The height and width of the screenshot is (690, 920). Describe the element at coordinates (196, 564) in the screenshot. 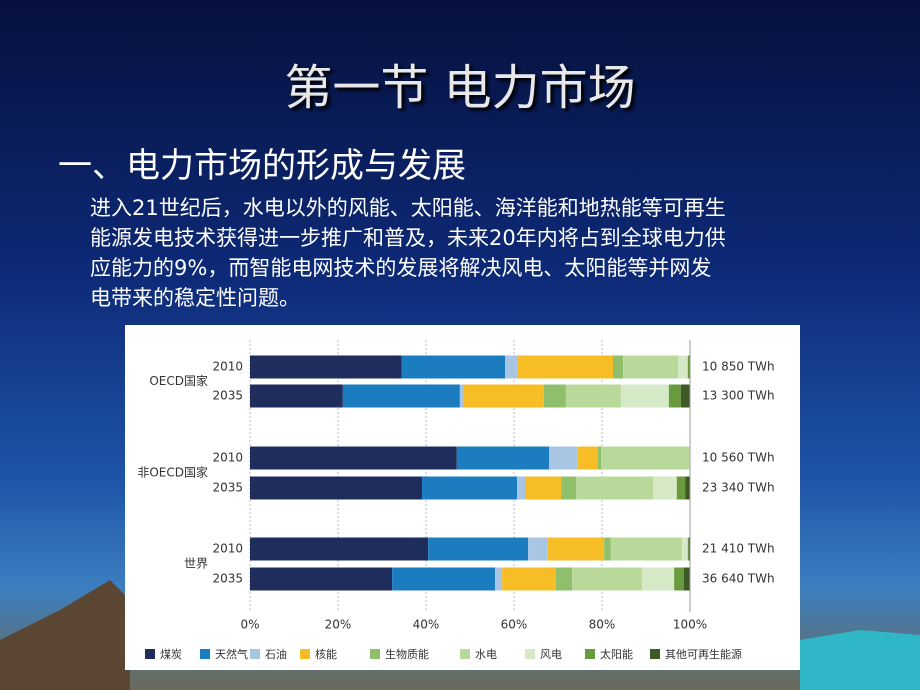

I see `group-label: 世界` at that location.